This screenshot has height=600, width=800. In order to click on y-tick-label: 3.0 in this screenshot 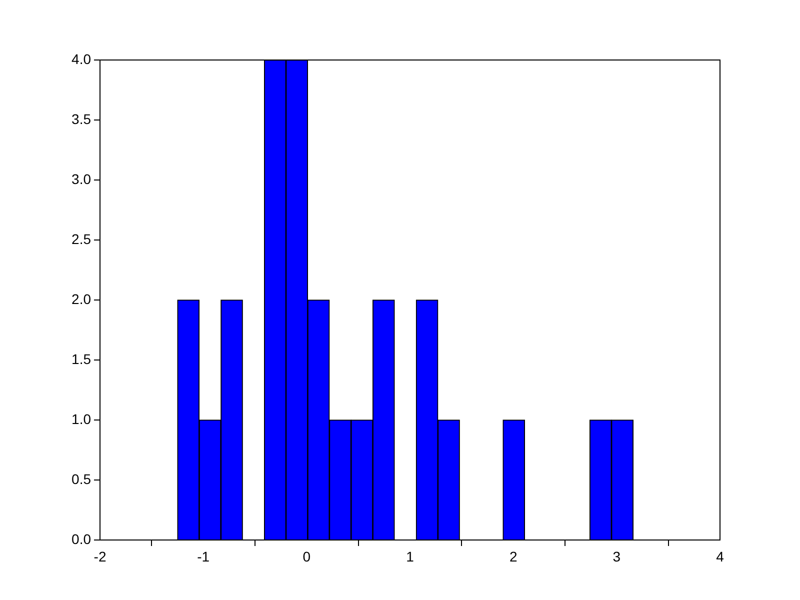, I will do `click(82, 178)`.